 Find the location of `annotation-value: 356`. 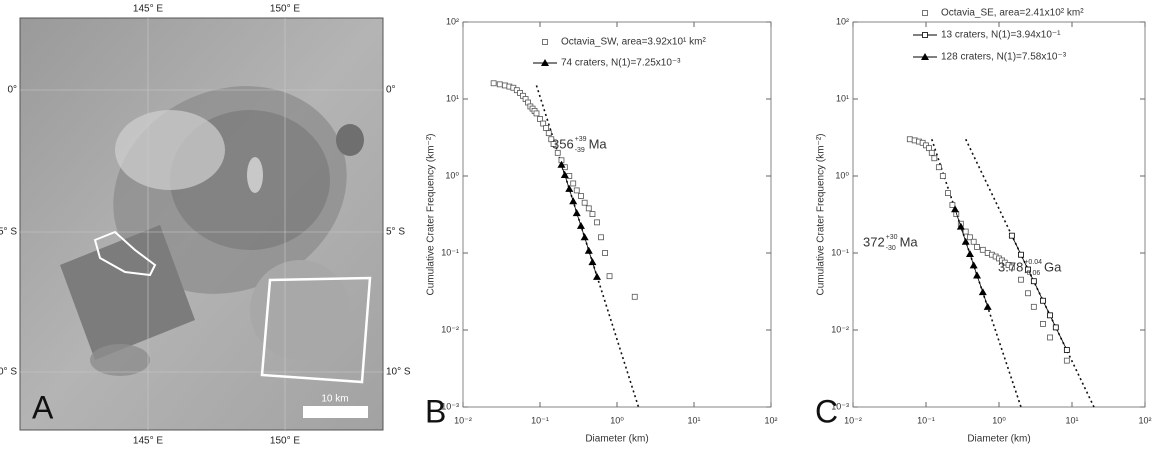

annotation-value: 356 is located at coordinates (563, 143).